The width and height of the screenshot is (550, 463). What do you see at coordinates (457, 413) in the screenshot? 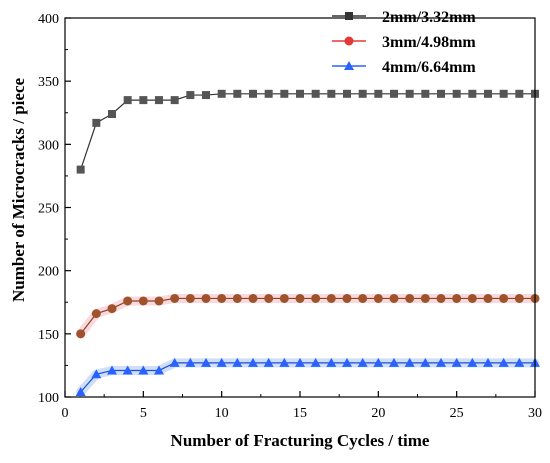
I see `x-tick-label: 25` at bounding box center [457, 413].